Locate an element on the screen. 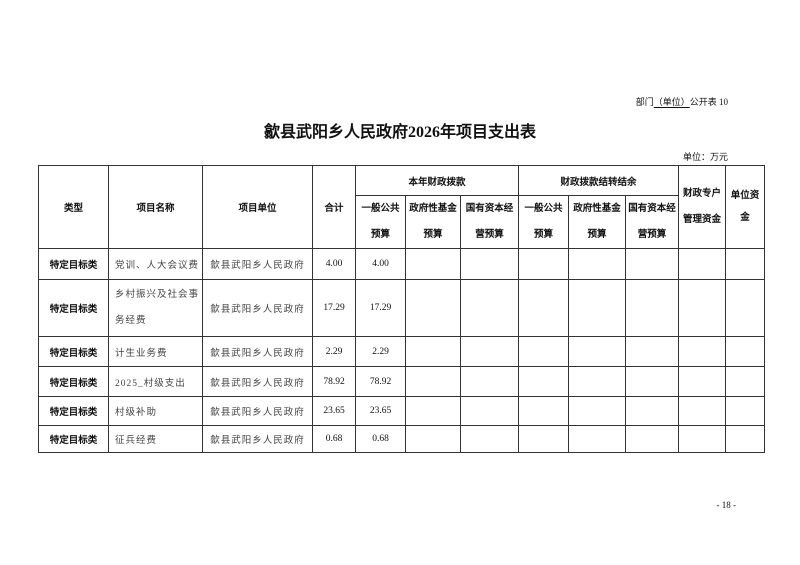  row-name: 村级补助 is located at coordinates (155, 411).